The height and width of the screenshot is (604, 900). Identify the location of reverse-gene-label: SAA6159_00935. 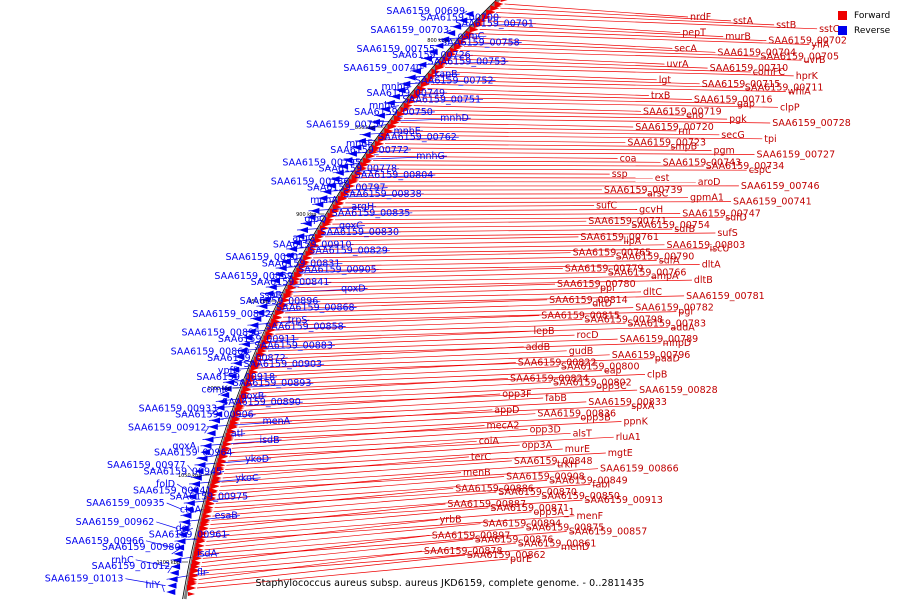
(125, 503).